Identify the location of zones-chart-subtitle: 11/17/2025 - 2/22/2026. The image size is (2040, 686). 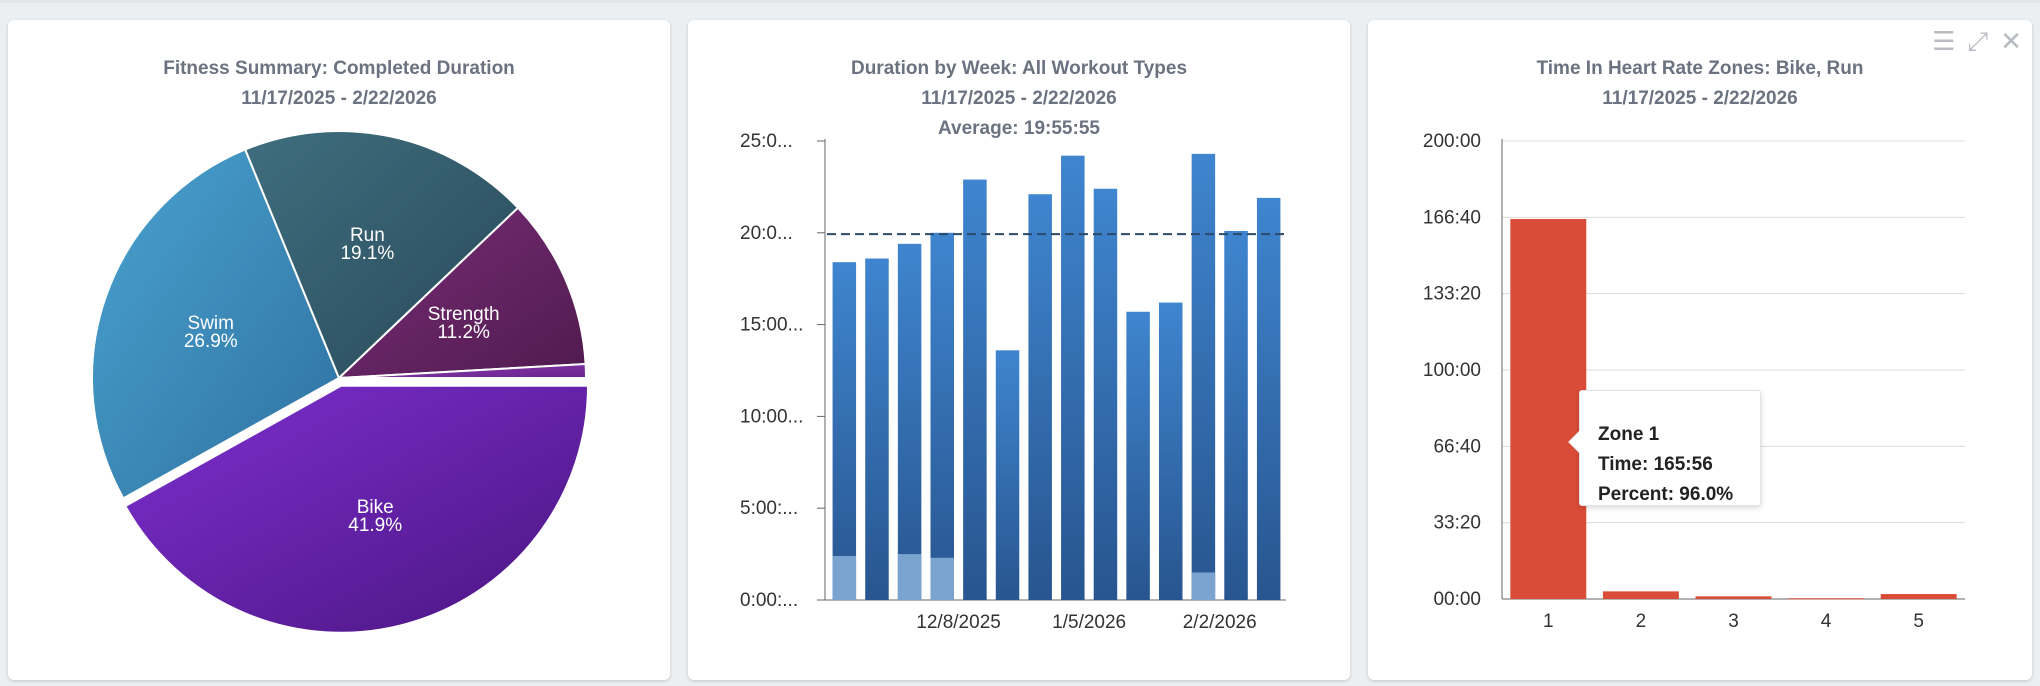
(1700, 98).